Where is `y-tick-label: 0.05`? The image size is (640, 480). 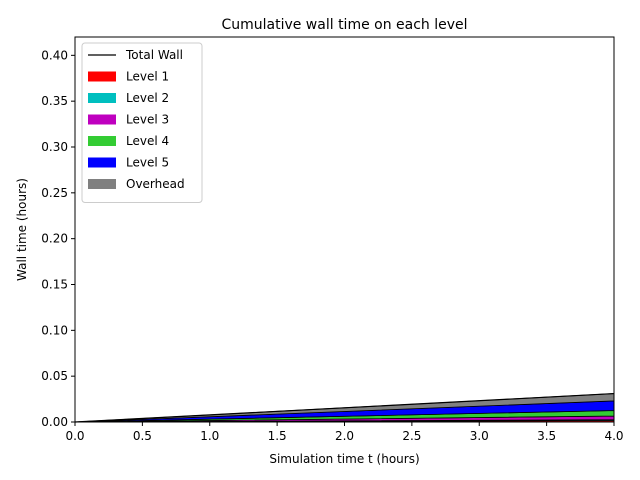 y-tick-label: 0.05 is located at coordinates (54, 376).